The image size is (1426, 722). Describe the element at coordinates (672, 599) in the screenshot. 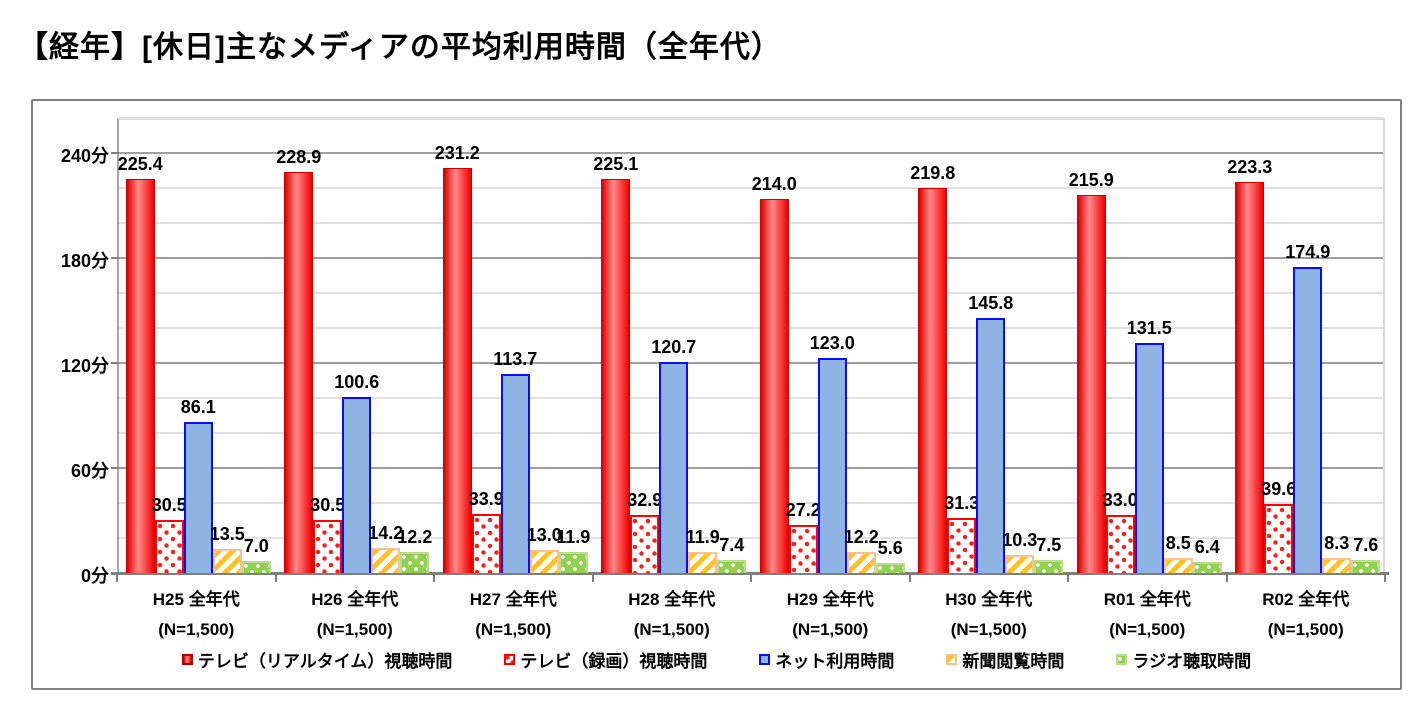

I see `category-name: H28 全年代` at that location.